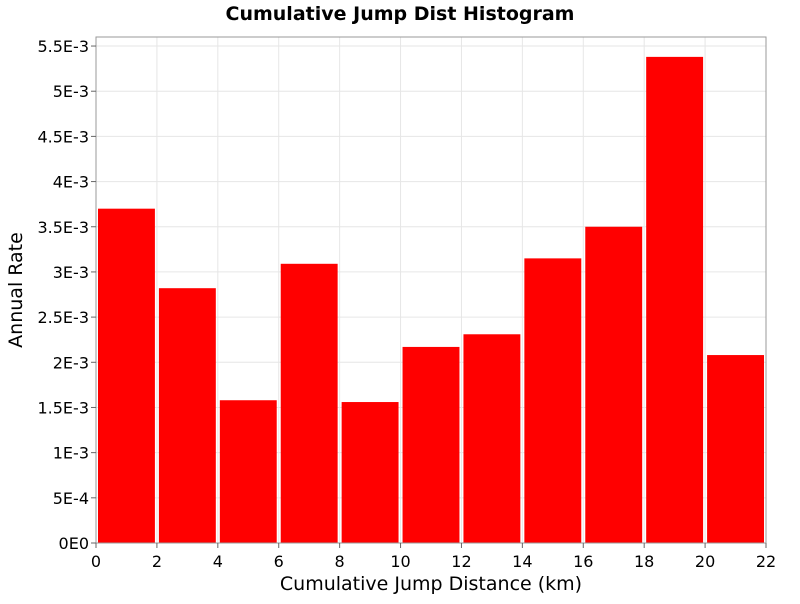  Describe the element at coordinates (705, 561) in the screenshot. I see `x-tick-label: 20` at that location.